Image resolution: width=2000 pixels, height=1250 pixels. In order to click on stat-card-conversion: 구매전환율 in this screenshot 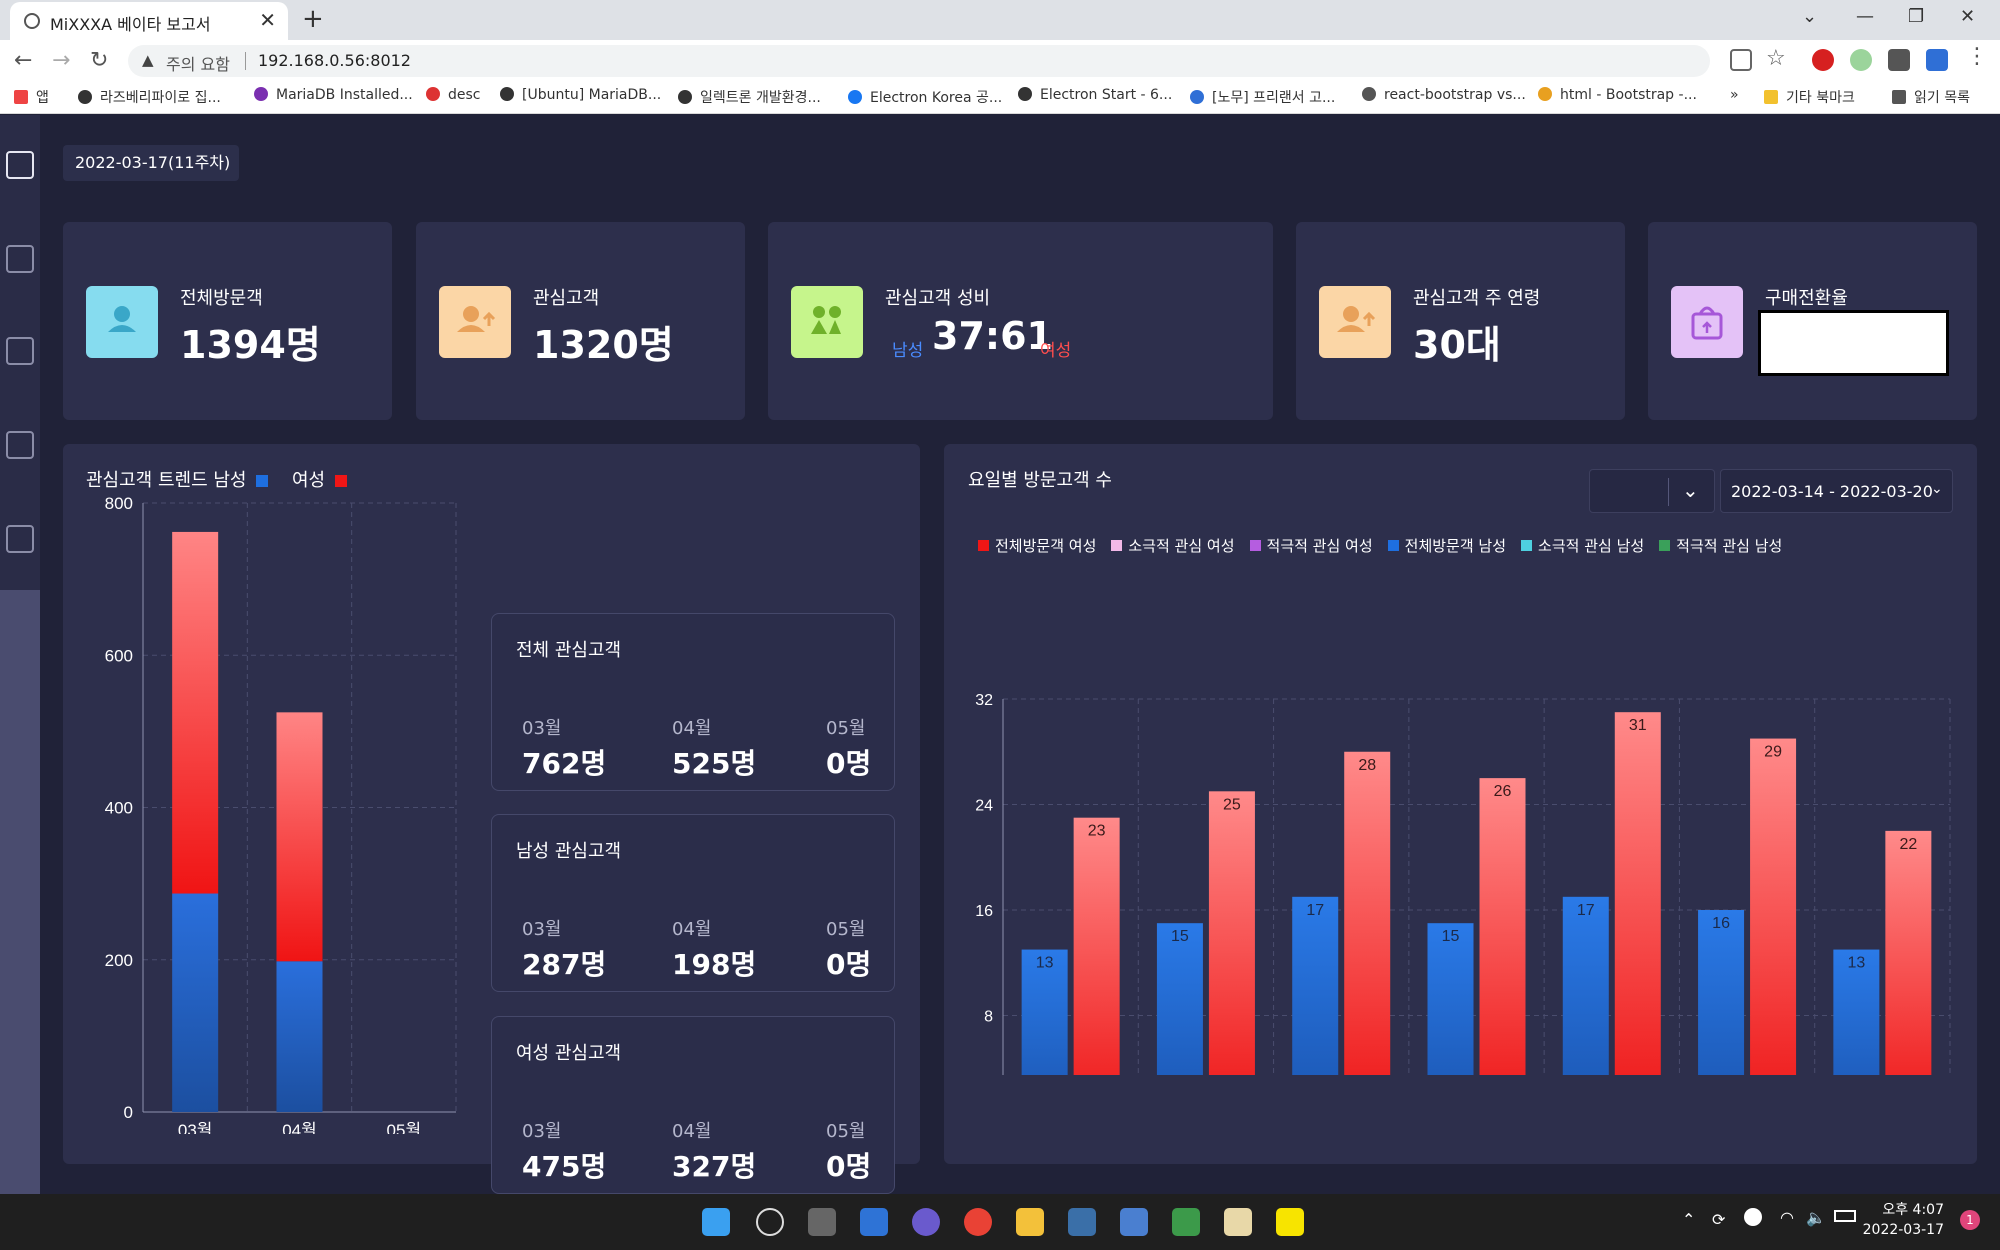, I will do `click(1812, 321)`.